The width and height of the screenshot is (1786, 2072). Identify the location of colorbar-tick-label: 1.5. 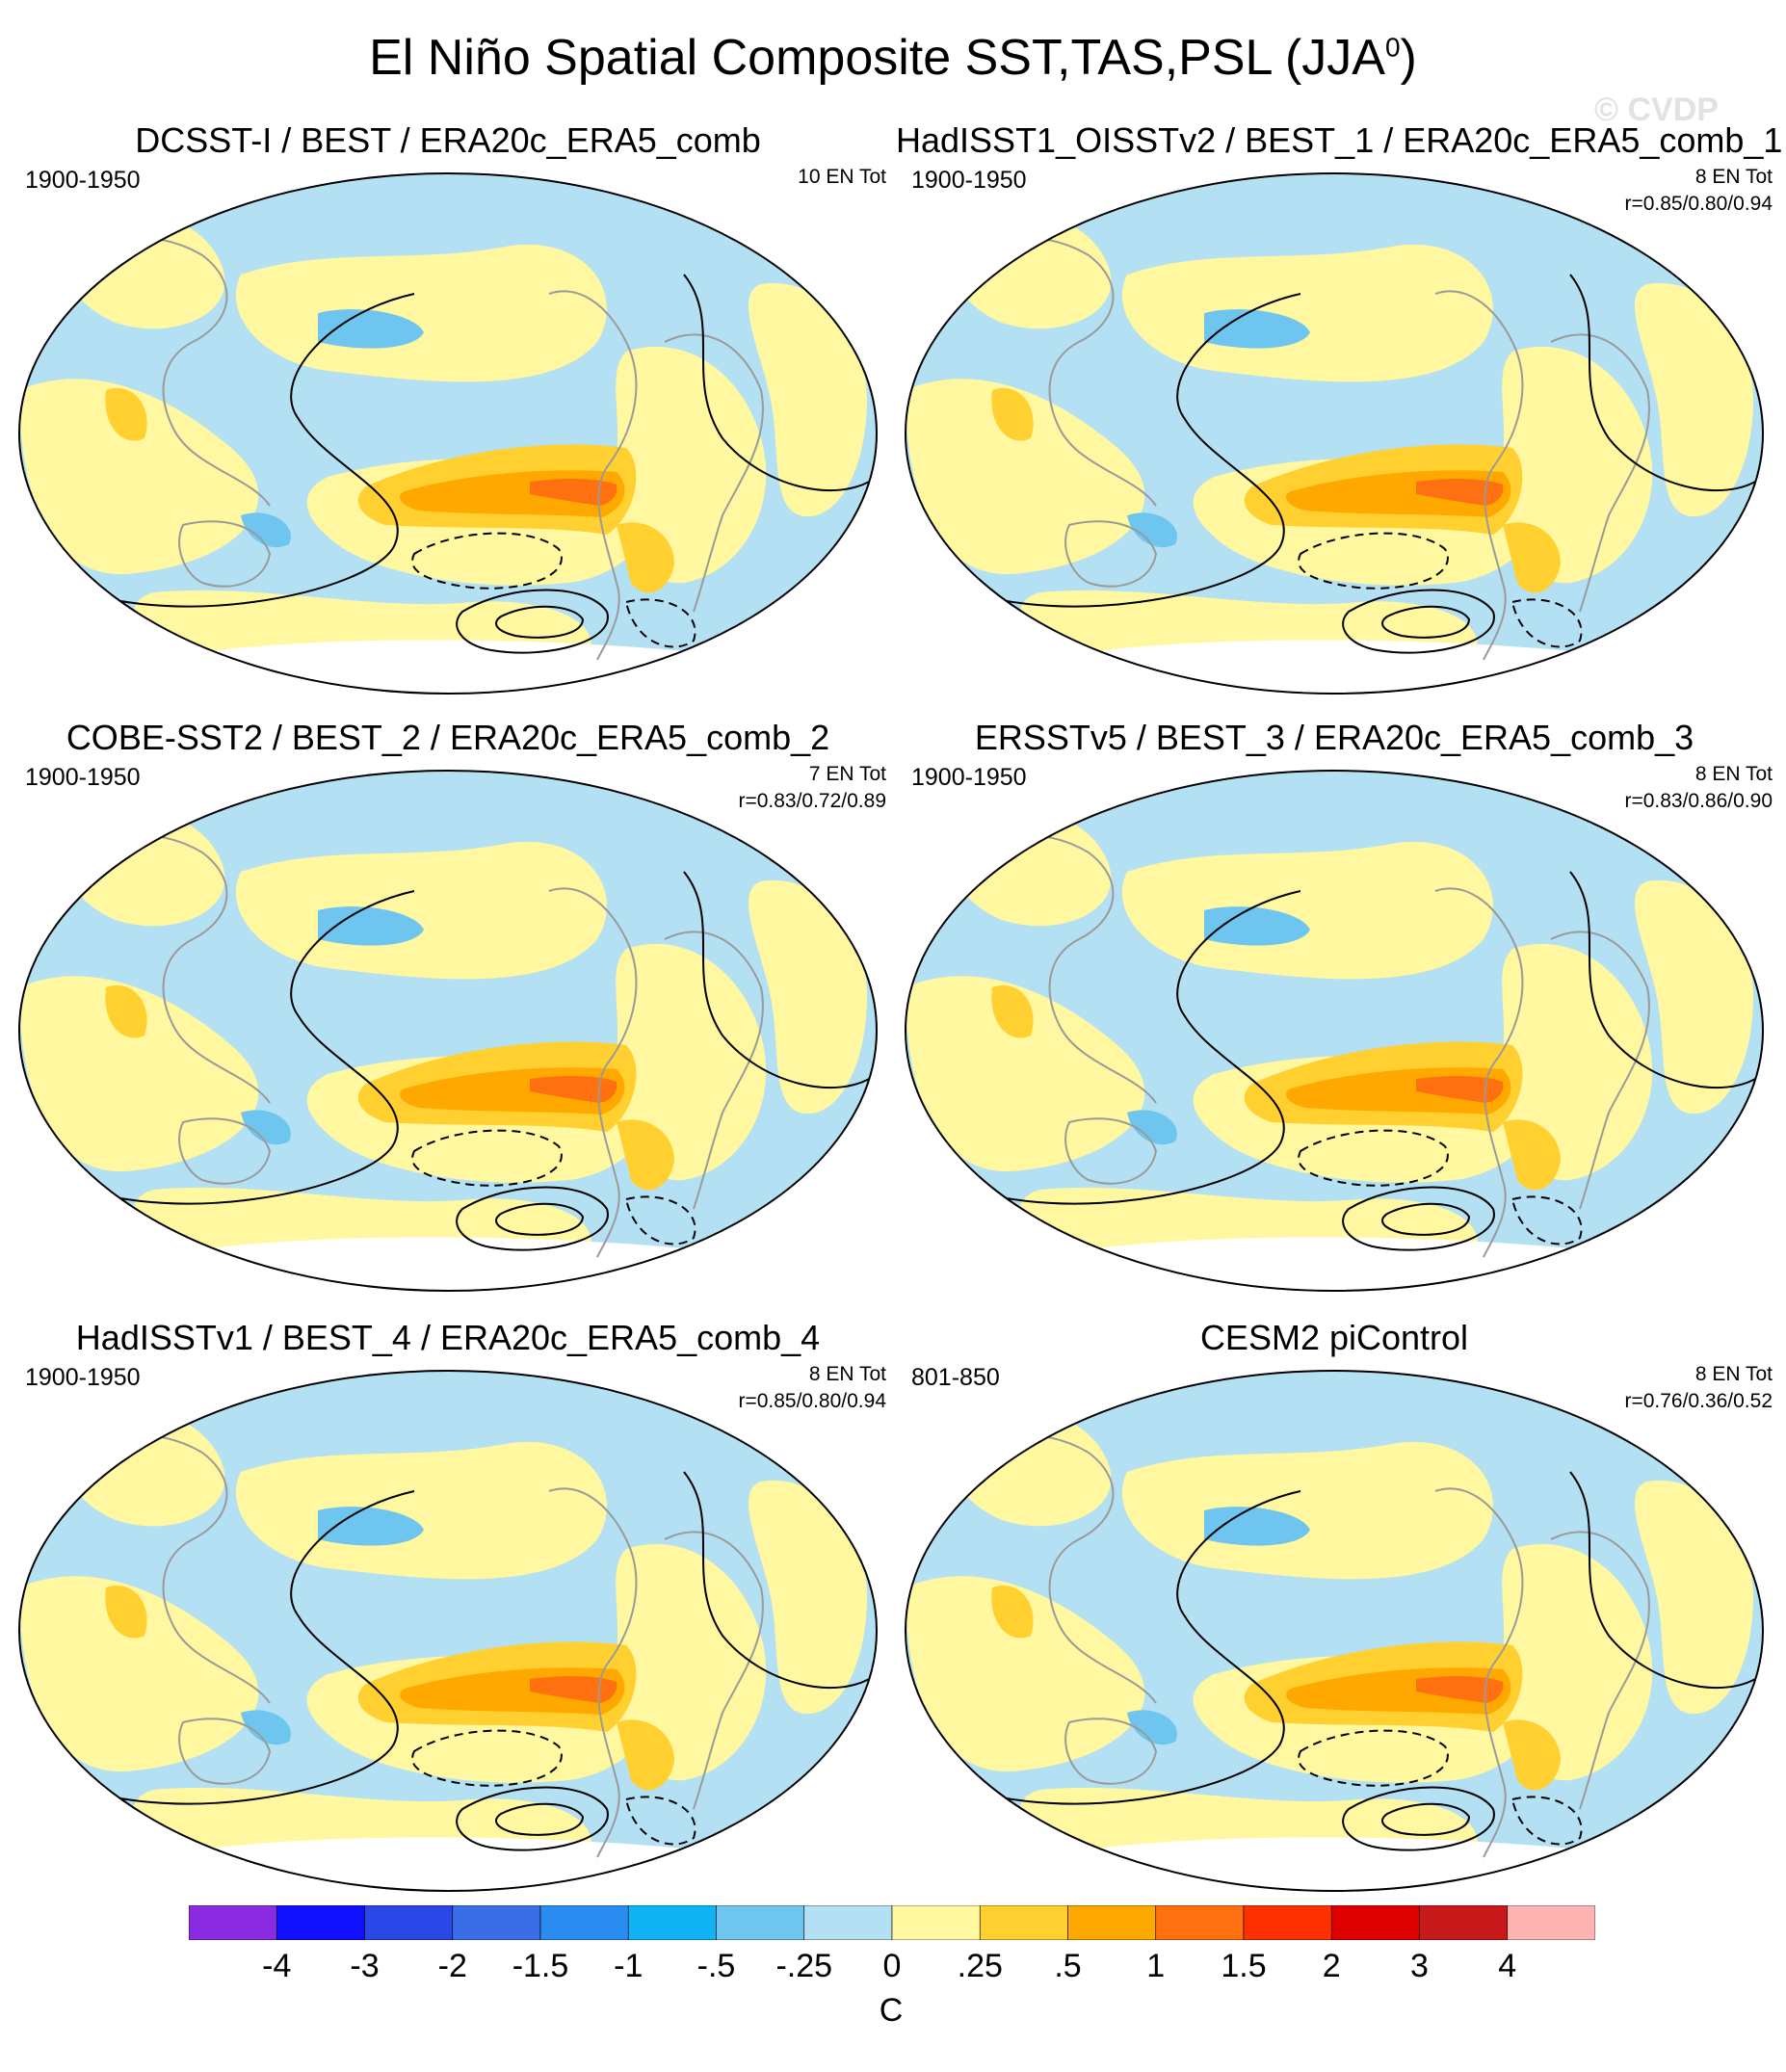
(1244, 1966).